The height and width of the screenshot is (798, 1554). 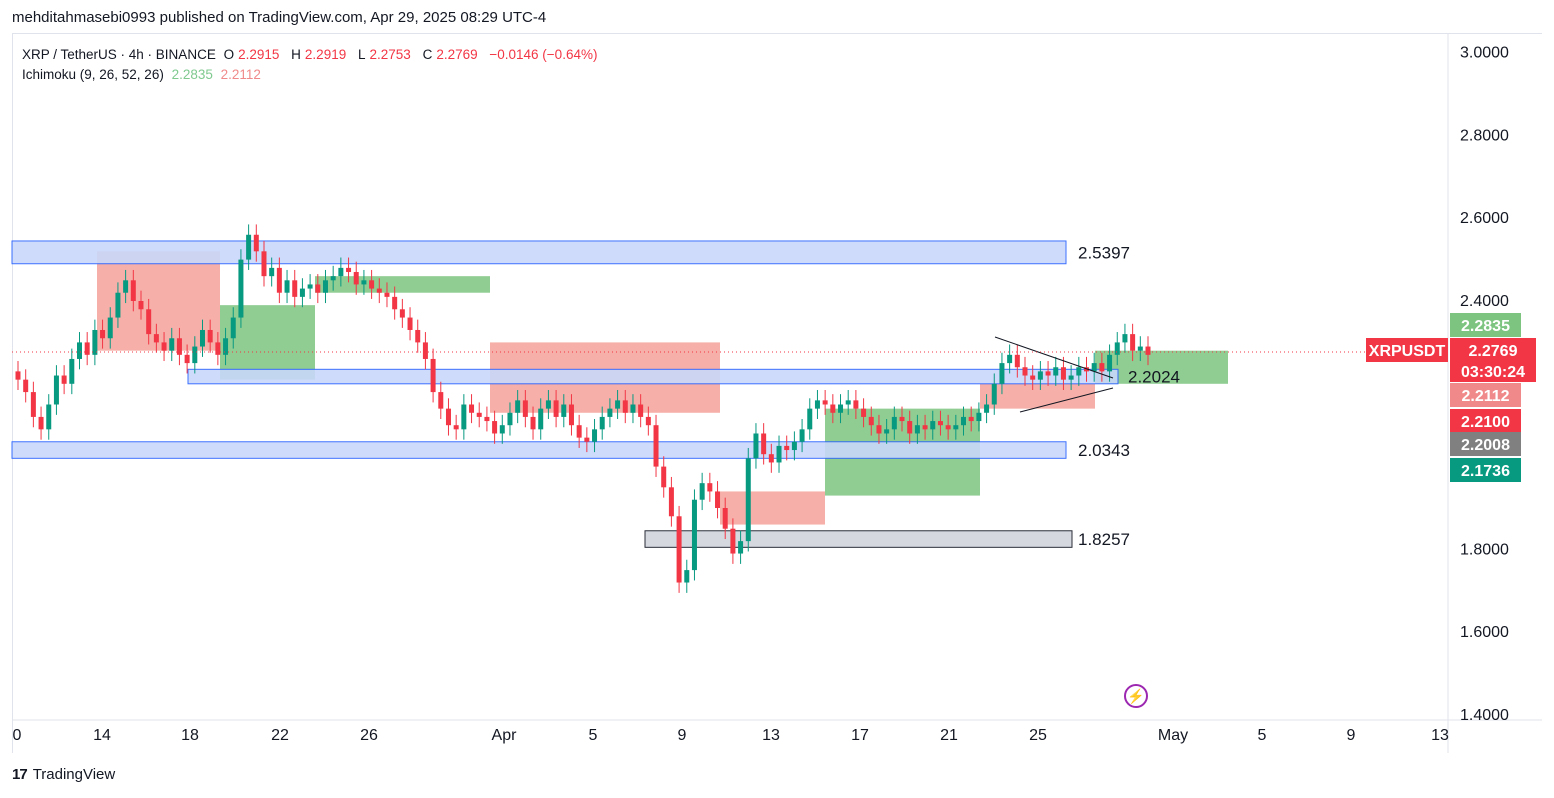 What do you see at coordinates (311, 75) in the screenshot?
I see `legend-indicator: Ichimoku (9, 26, 52, 26) 2.2835 2.2112` at bounding box center [311, 75].